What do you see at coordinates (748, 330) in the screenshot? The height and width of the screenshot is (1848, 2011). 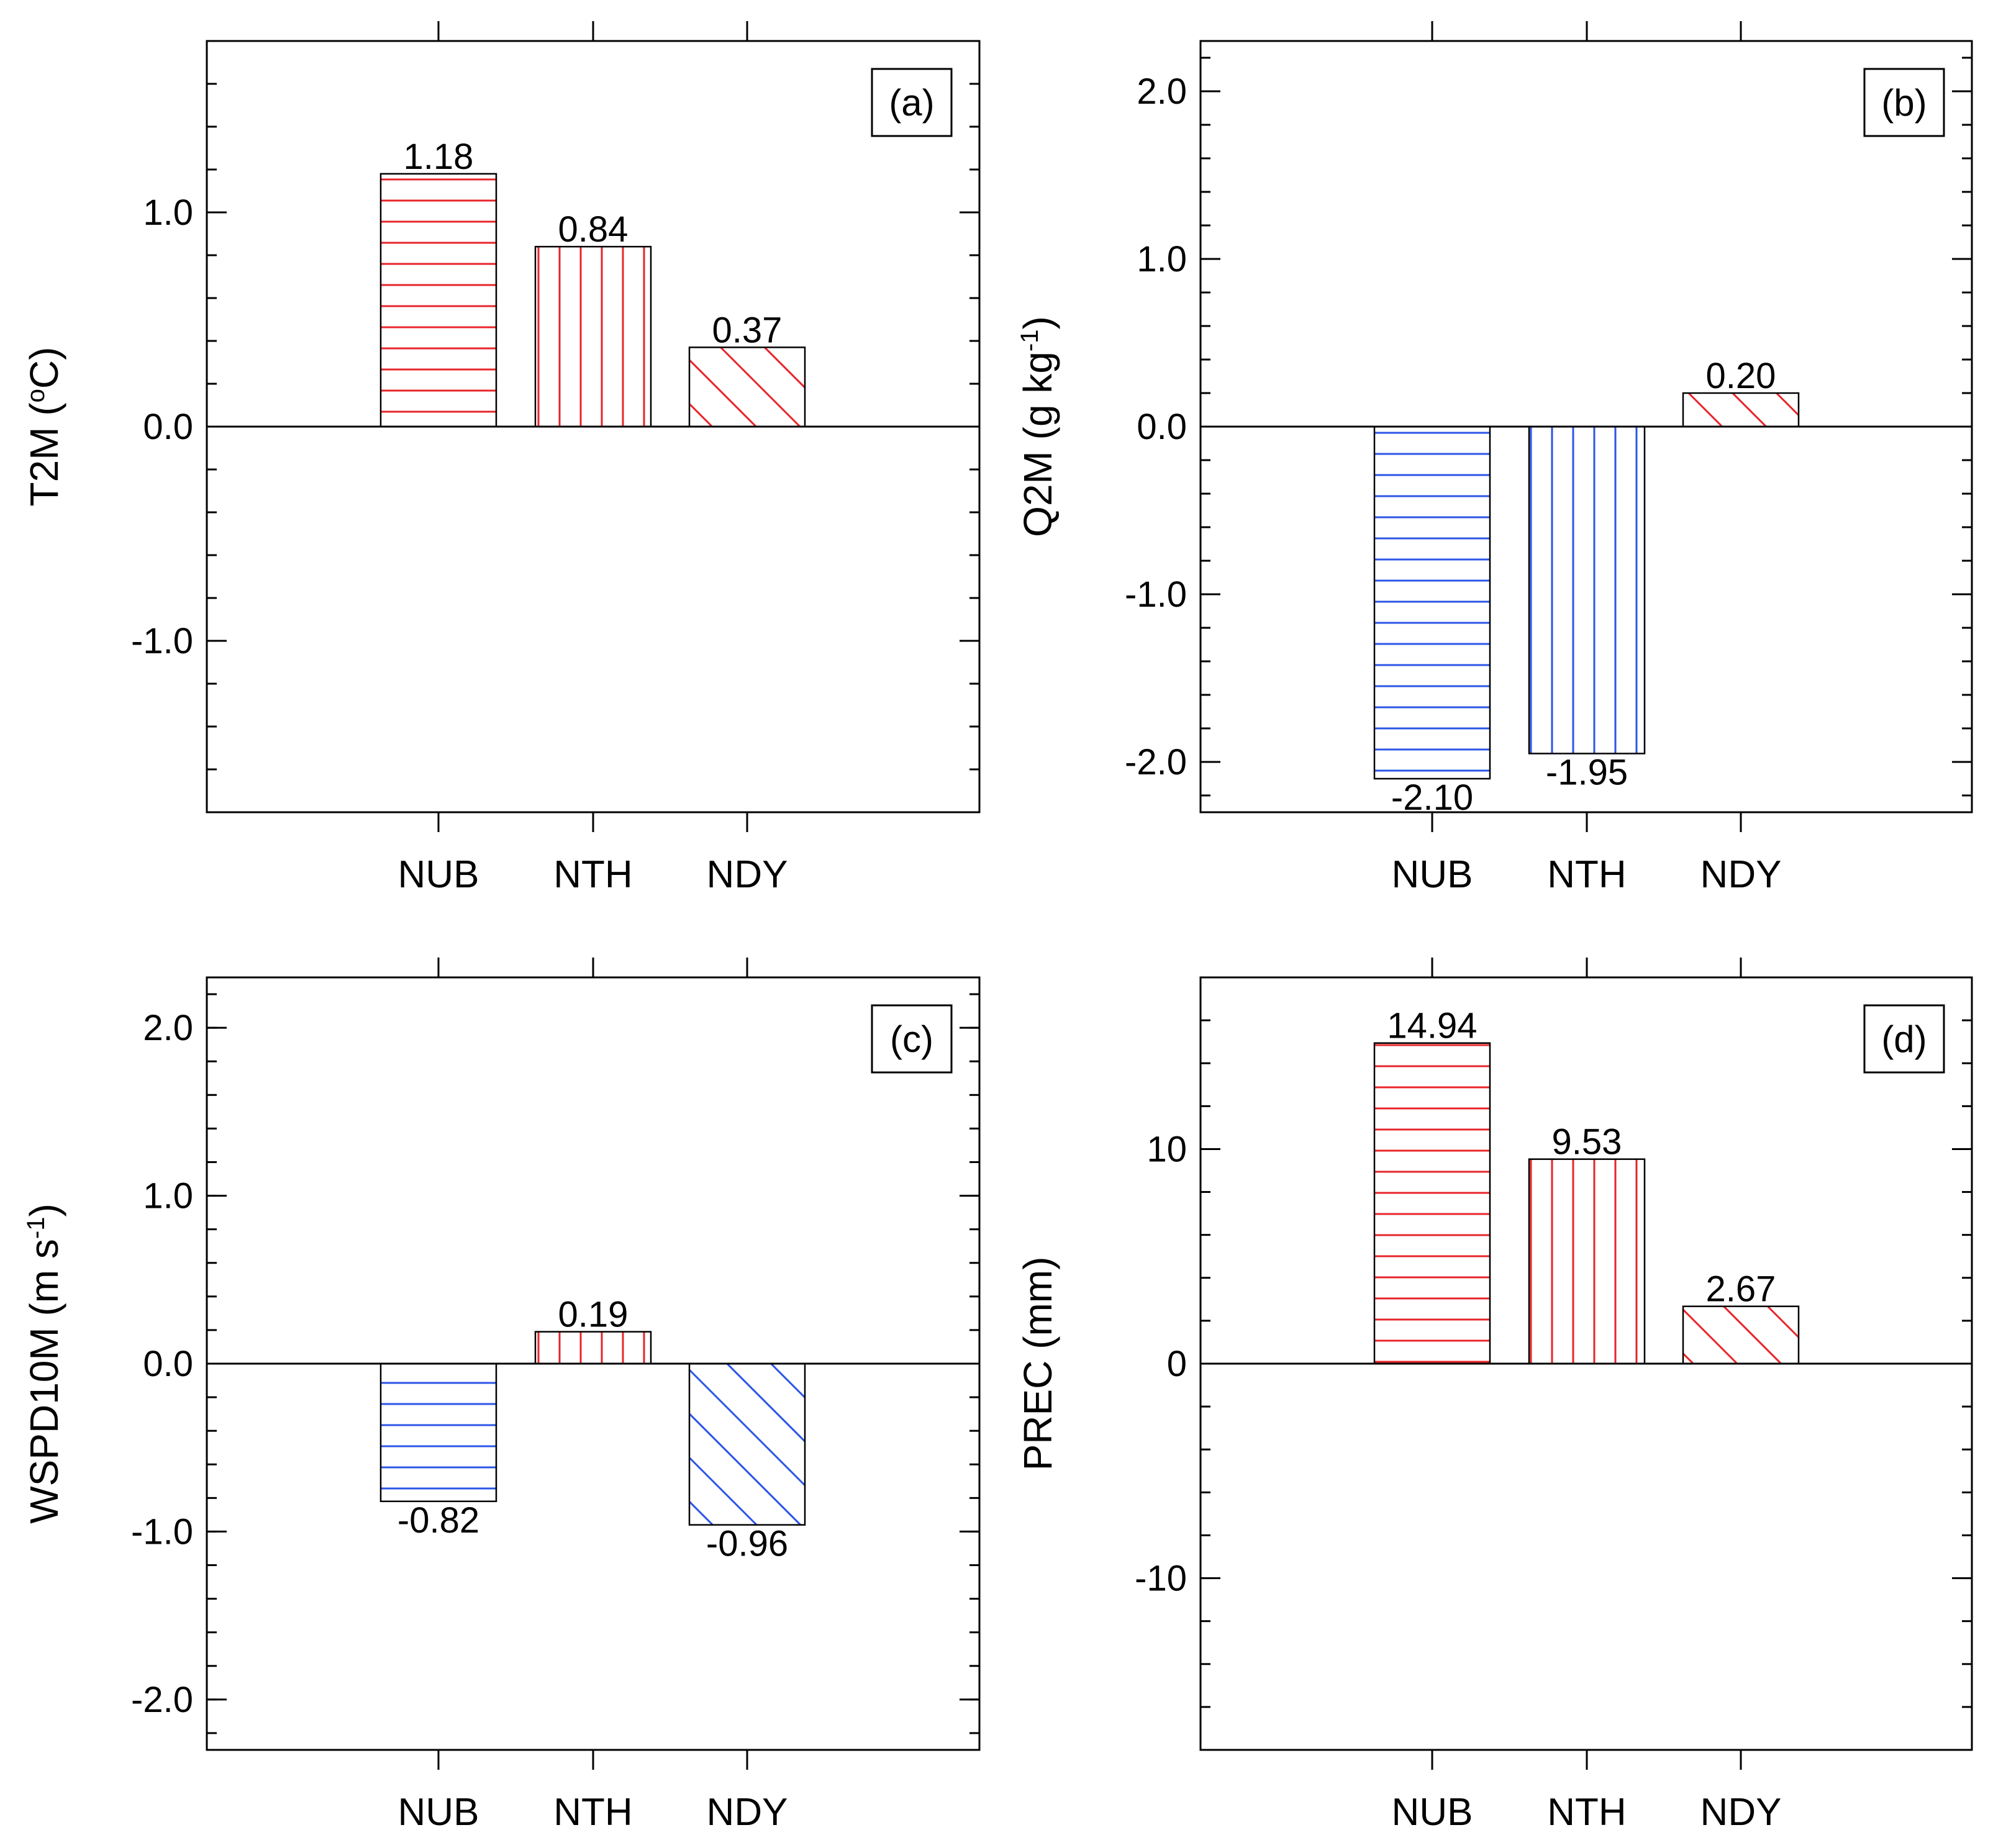 I see `data-label: 0.37` at bounding box center [748, 330].